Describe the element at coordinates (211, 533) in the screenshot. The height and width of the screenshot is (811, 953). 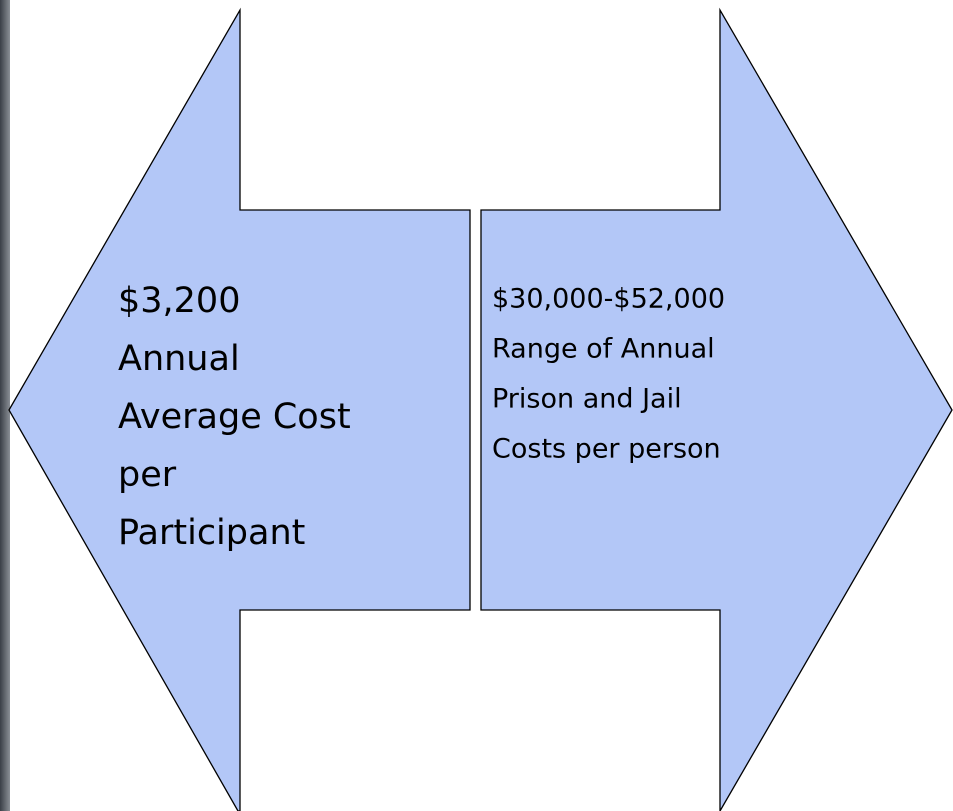
I see `label-line: Participant` at that location.